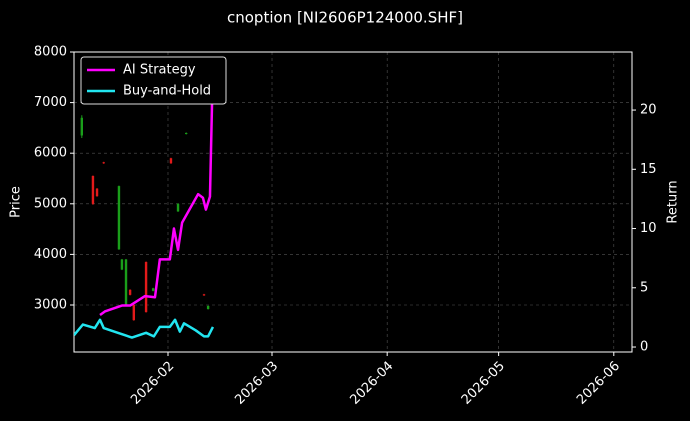 Image resolution: width=690 pixels, height=421 pixels. I want to click on y-tick-label: 7000, so click(50, 102).